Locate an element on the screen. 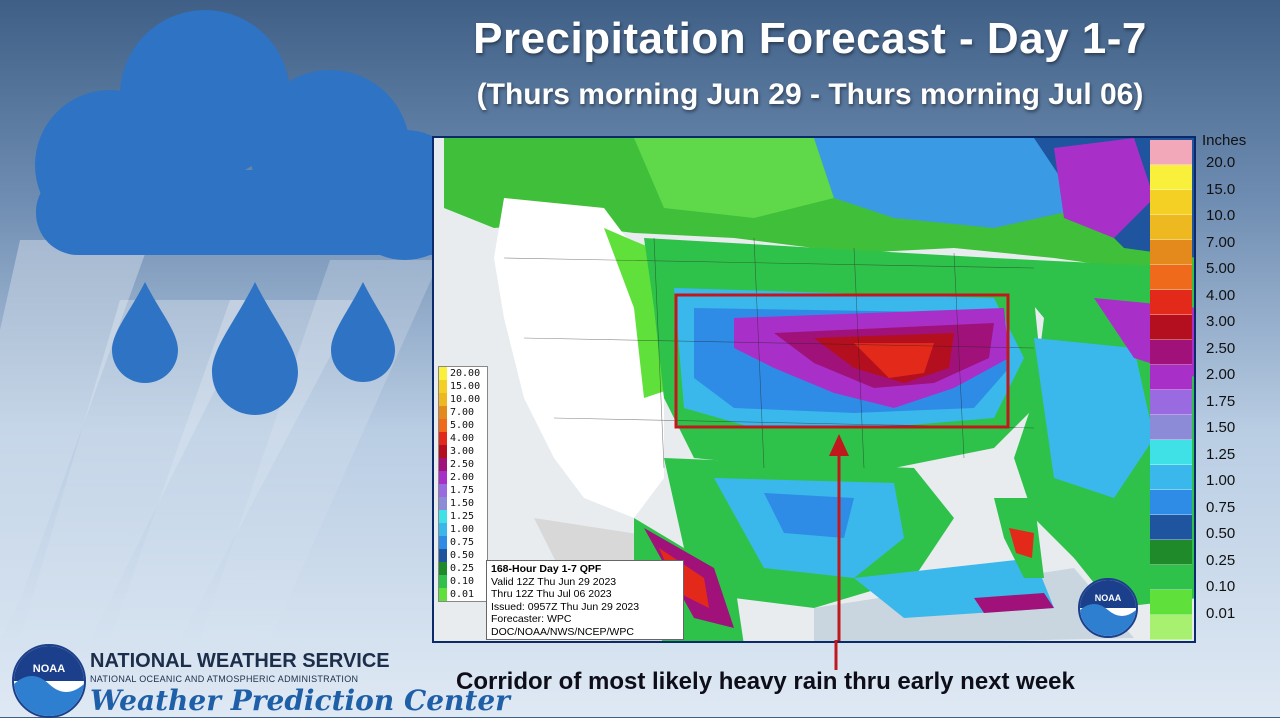  legend-label: 1.75 is located at coordinates (1221, 401).